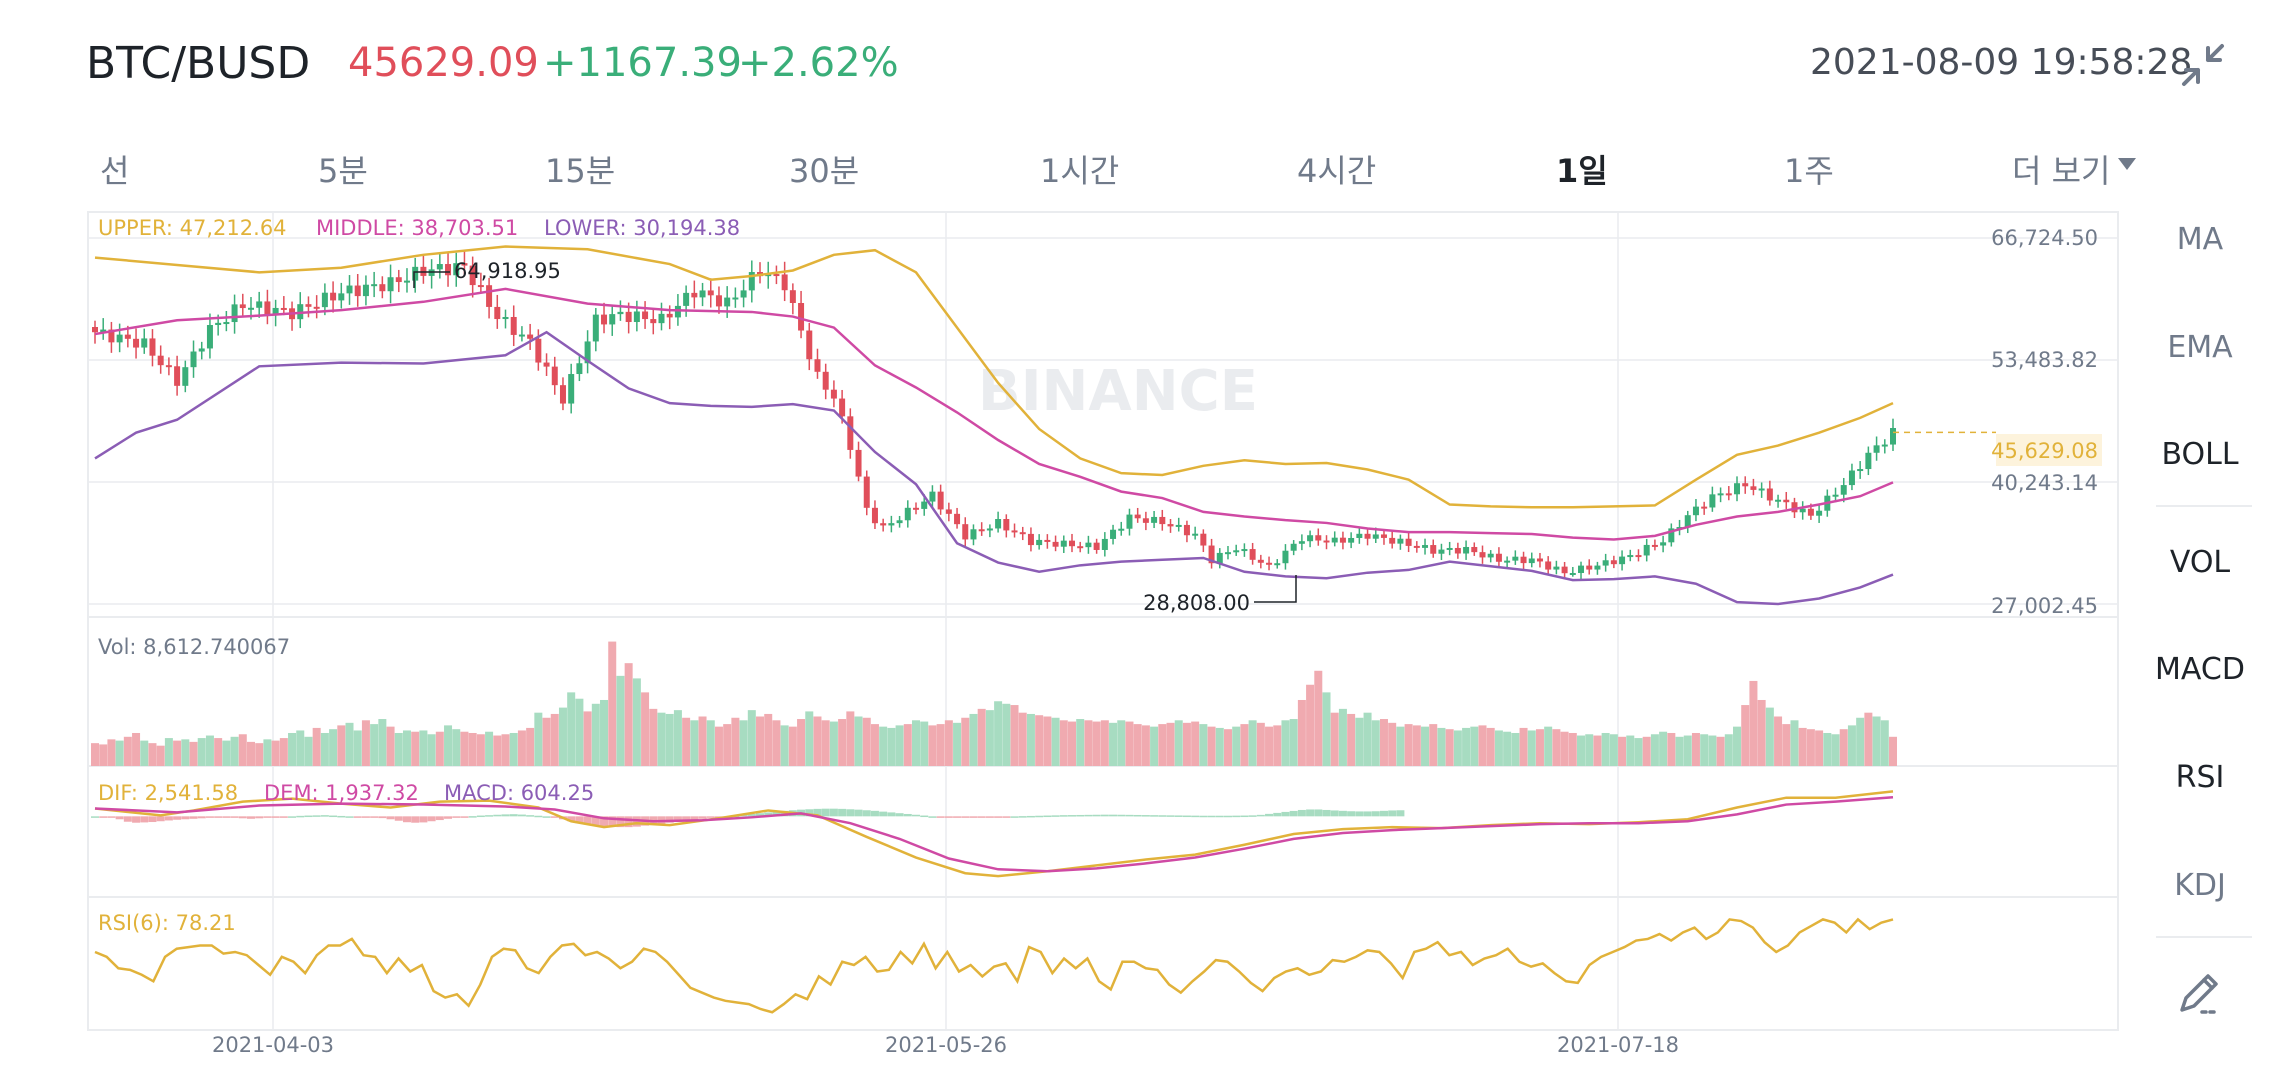 The width and height of the screenshot is (2280, 1080). Describe the element at coordinates (194, 647) in the screenshot. I see `volume-label: Vol: 8,612.740067` at that location.